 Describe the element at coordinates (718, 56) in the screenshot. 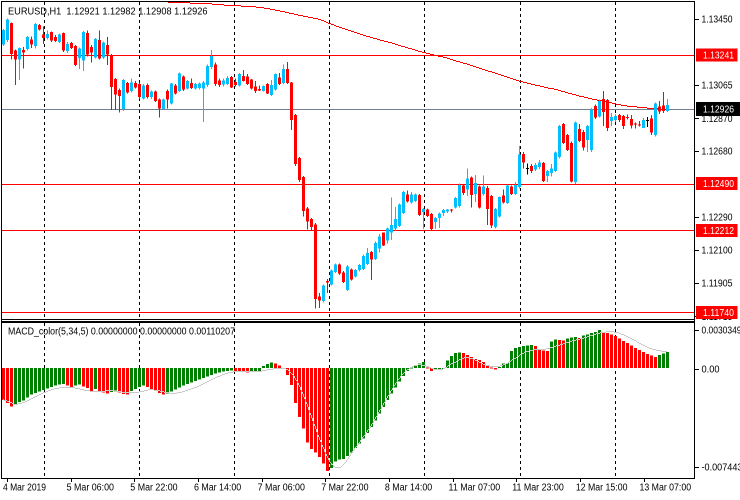

I see `svg-text: 1.13241` at that location.